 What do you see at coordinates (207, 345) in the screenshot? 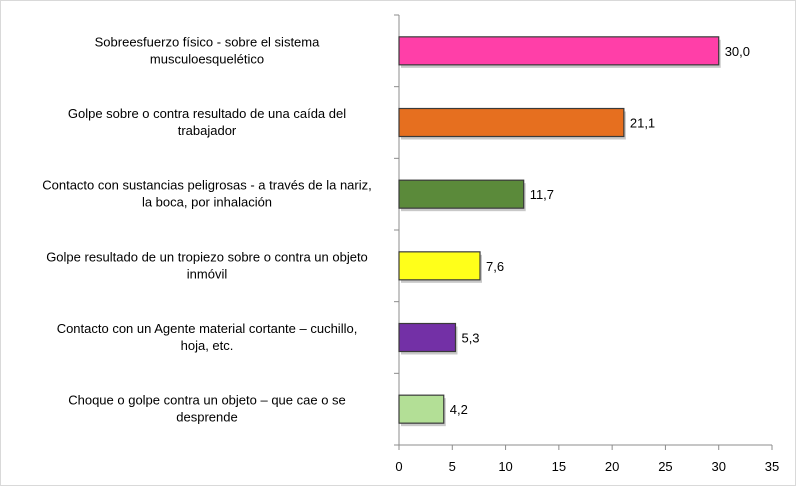
I see `category-label: hoja, etc.` at bounding box center [207, 345].